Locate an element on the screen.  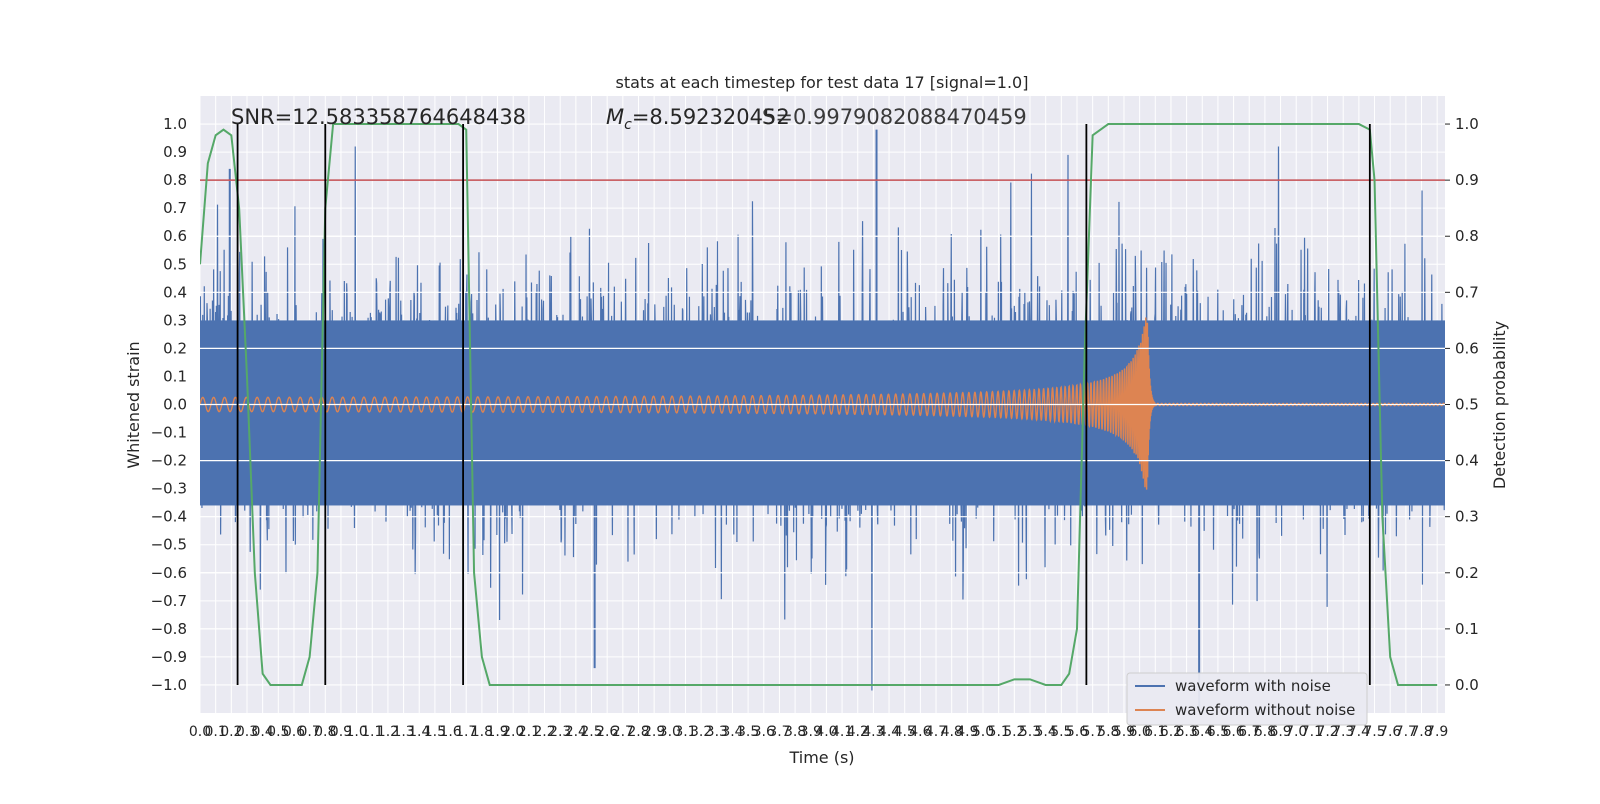
y2-tick-label: 0.3 is located at coordinates (1467, 517).